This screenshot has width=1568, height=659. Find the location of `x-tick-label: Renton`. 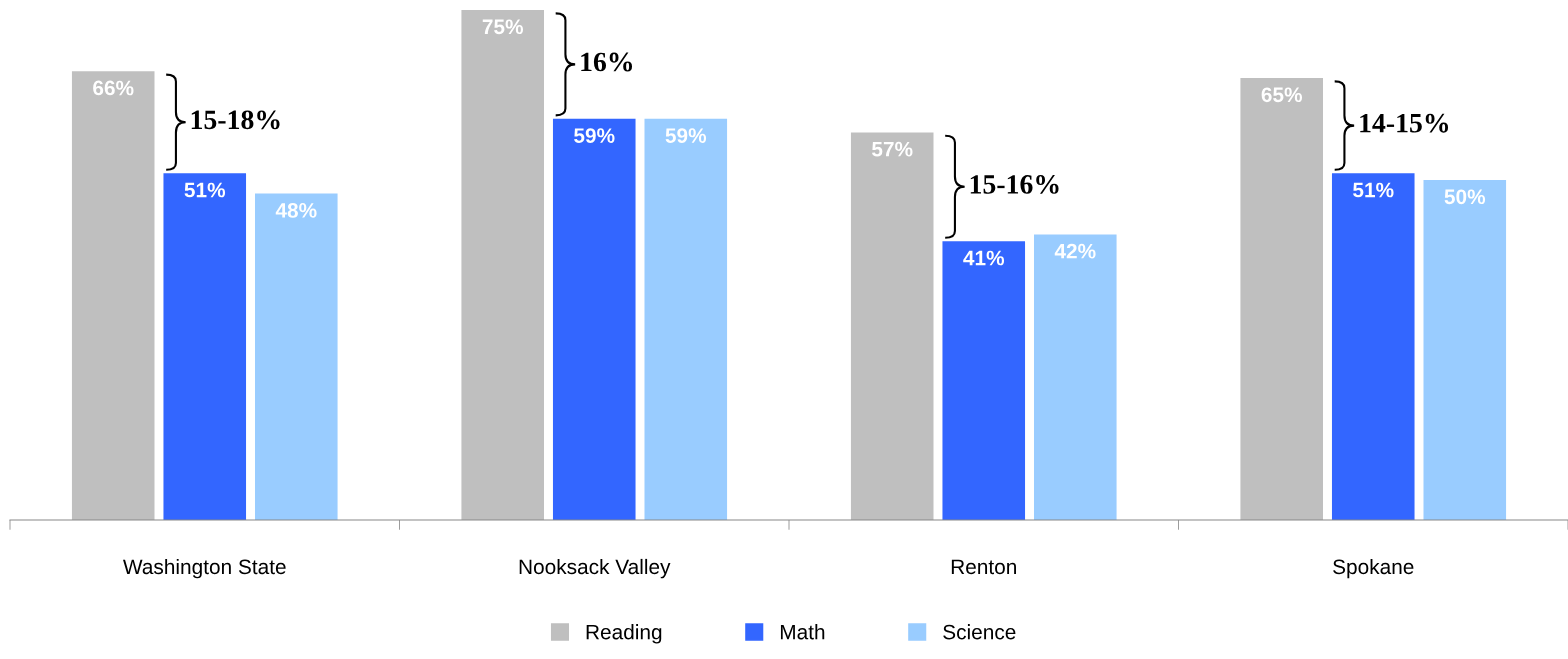

x-tick-label: Renton is located at coordinates (983, 567).